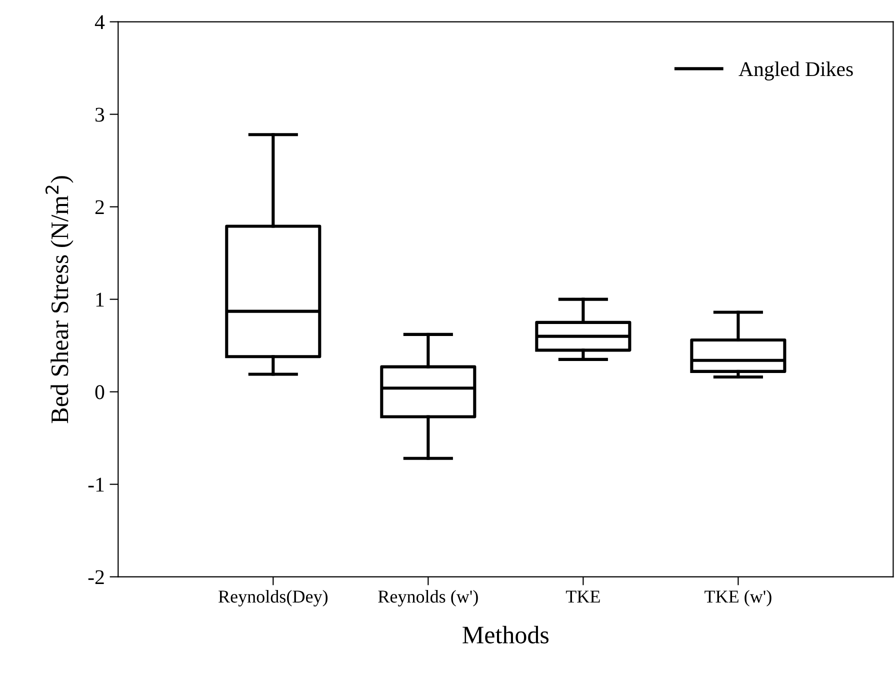  What do you see at coordinates (505, 635) in the screenshot?
I see `x-axis-title: Methods` at bounding box center [505, 635].